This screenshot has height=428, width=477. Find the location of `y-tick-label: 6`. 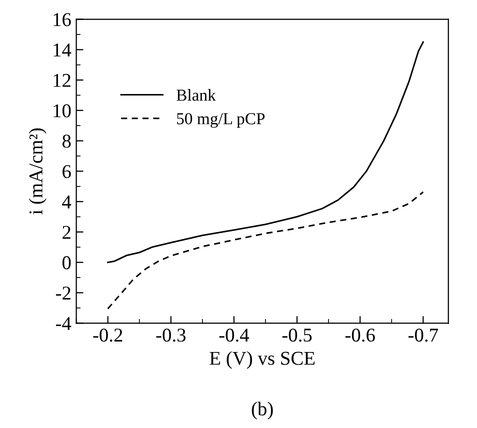

y-tick-label: 6 is located at coordinates (66, 171).